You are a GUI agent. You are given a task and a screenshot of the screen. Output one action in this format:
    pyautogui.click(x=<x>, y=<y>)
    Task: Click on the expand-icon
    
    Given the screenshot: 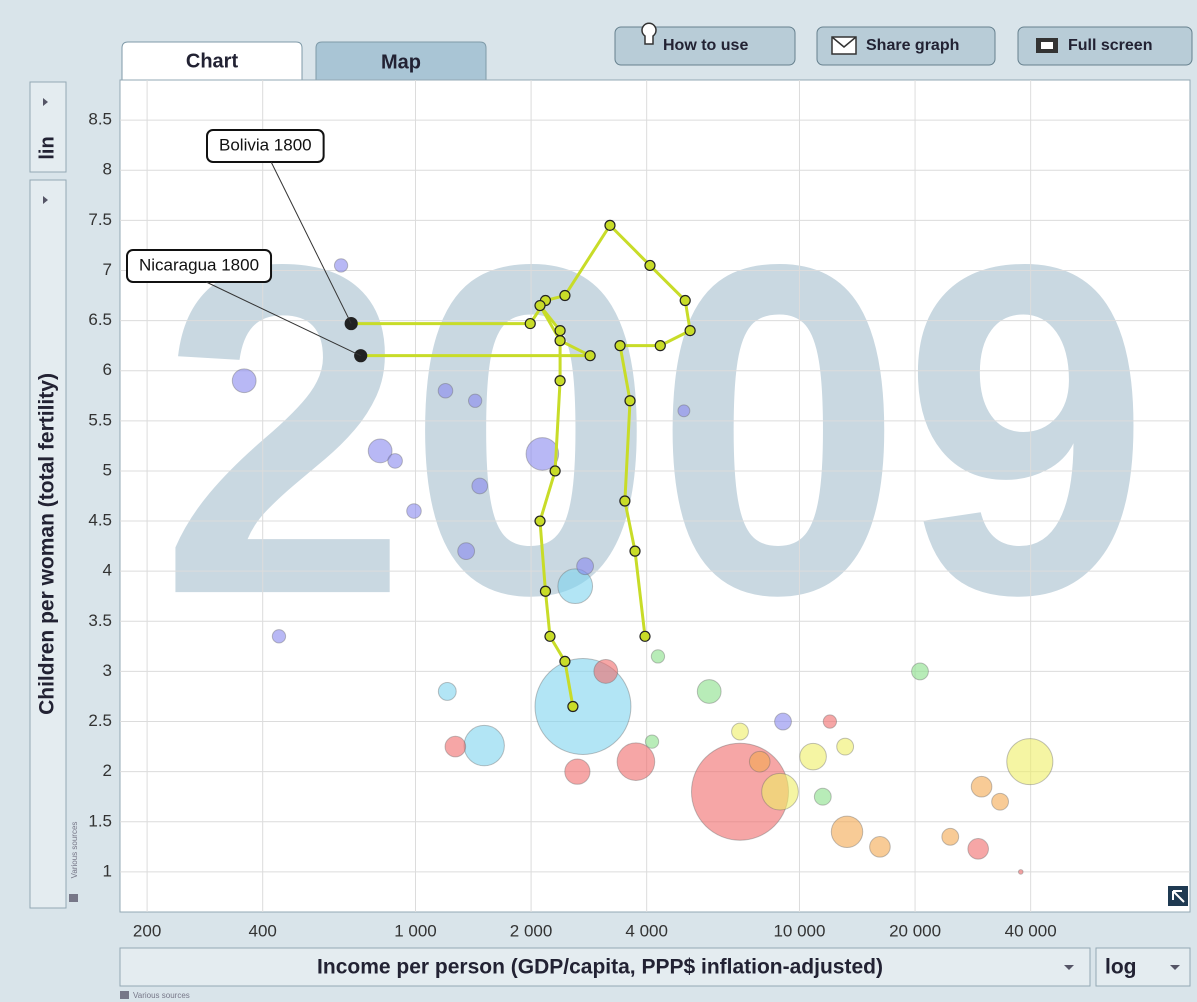 What is the action you would take?
    pyautogui.click(x=1178, y=896)
    